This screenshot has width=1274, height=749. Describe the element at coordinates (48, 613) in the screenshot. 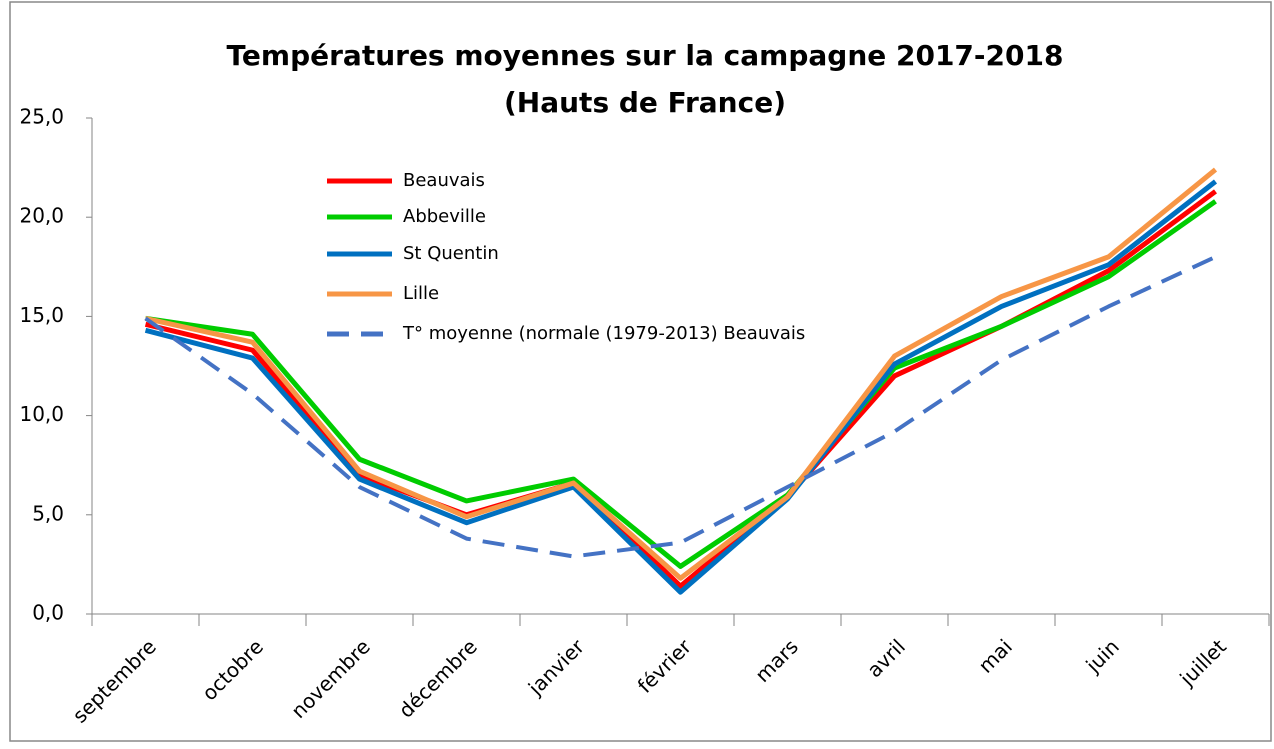

I see `y-tick-label: 0,0` at that location.